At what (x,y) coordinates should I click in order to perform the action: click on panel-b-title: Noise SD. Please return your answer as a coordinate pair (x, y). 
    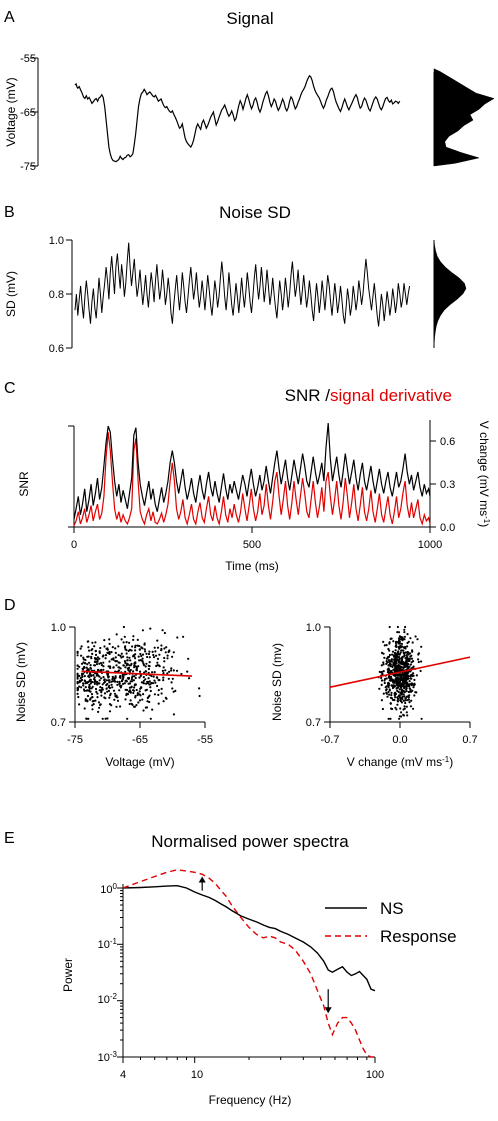
    Looking at the image, I should click on (255, 212).